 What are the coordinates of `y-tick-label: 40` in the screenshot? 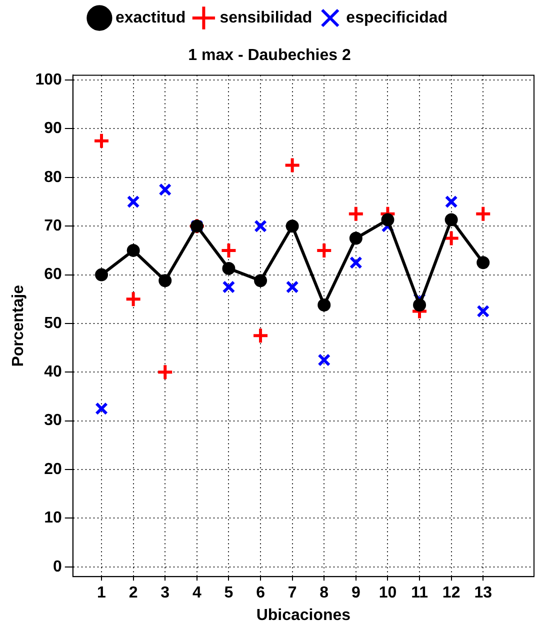 It's located at (53, 372).